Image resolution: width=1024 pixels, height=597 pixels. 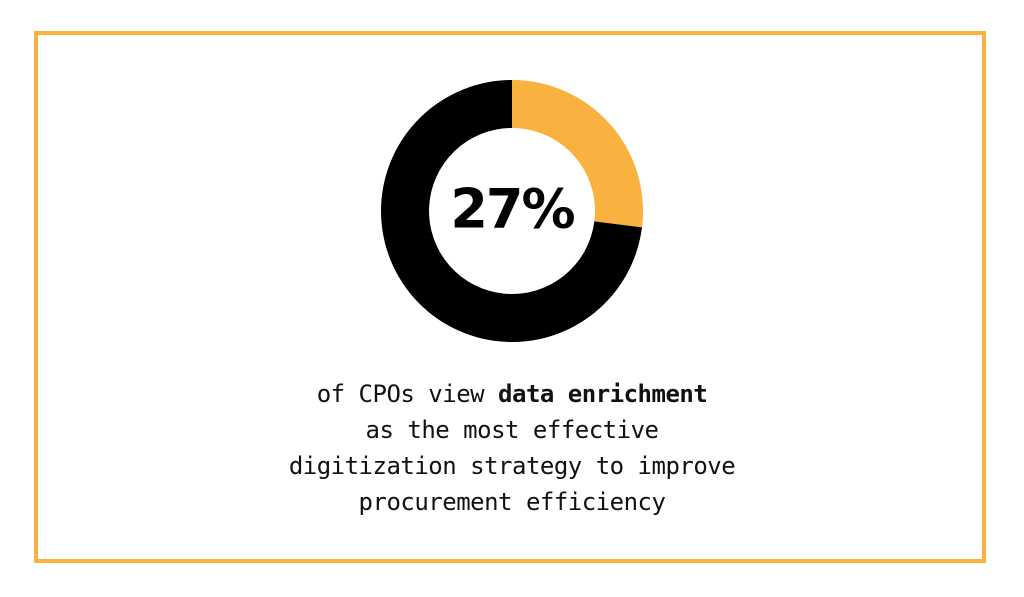 I want to click on donut-chart: 27%, so click(x=512, y=211).